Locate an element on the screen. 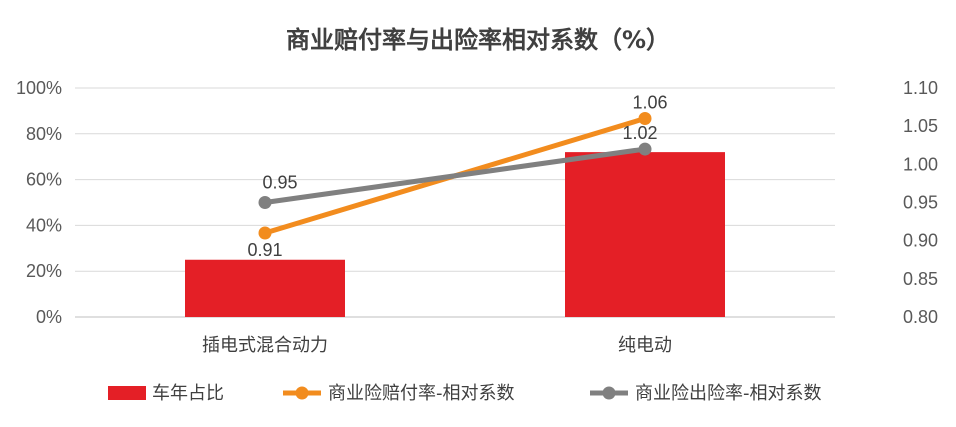 Image resolution: width=956 pixels, height=427 pixels. right-tick-label: 1.10 is located at coordinates (920, 88).